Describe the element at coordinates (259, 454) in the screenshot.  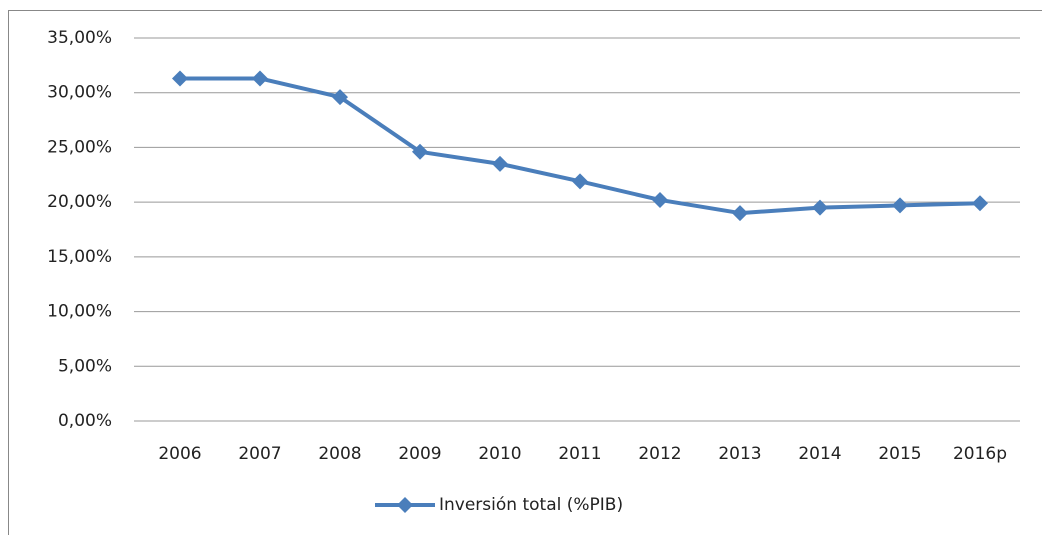
I see `x-tick-label: 2007` at that location.